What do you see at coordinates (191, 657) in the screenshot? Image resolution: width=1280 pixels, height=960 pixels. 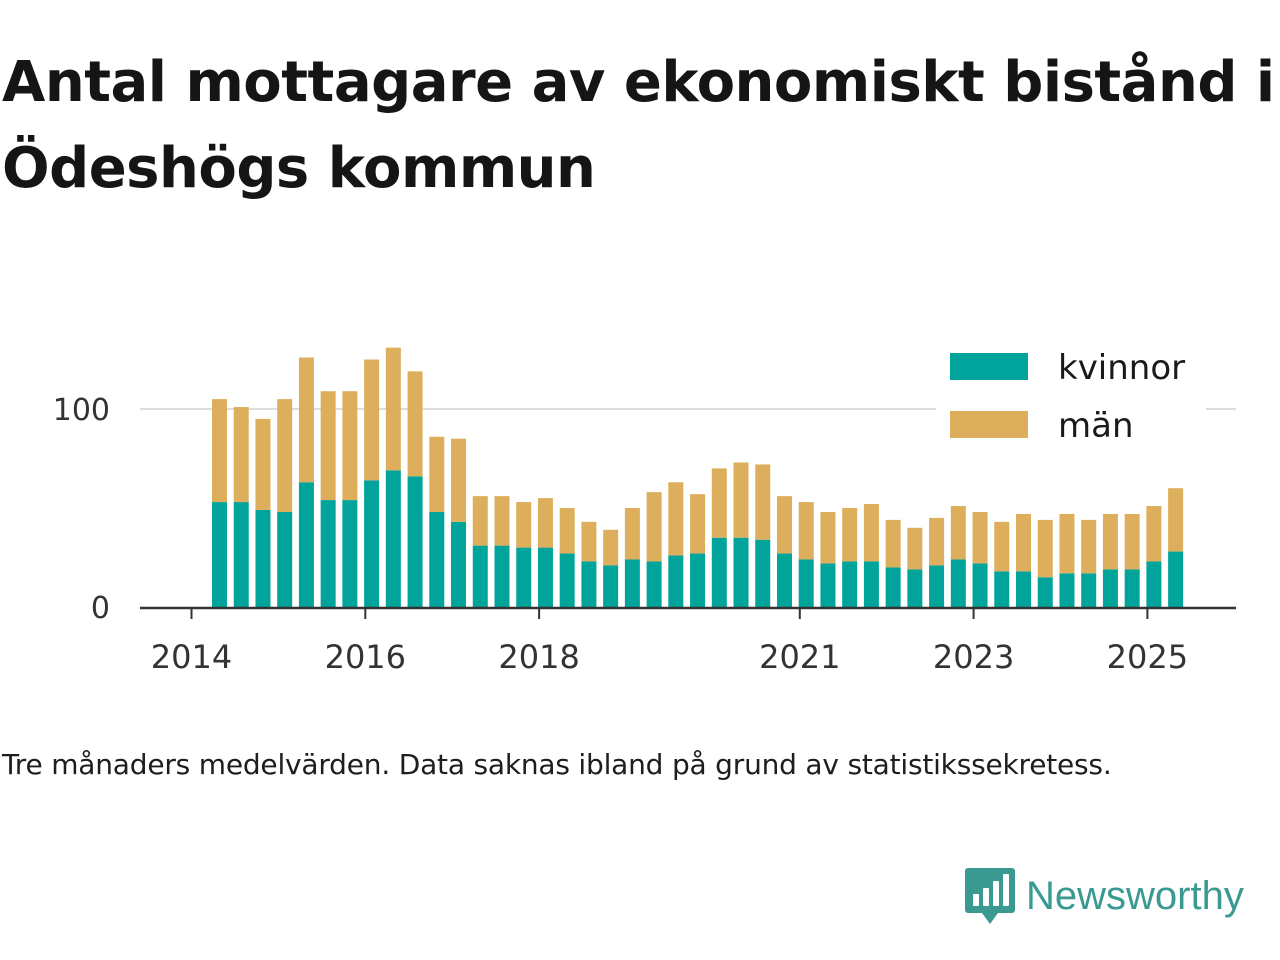 I see `x-tick-label: 2014` at bounding box center [191, 657].